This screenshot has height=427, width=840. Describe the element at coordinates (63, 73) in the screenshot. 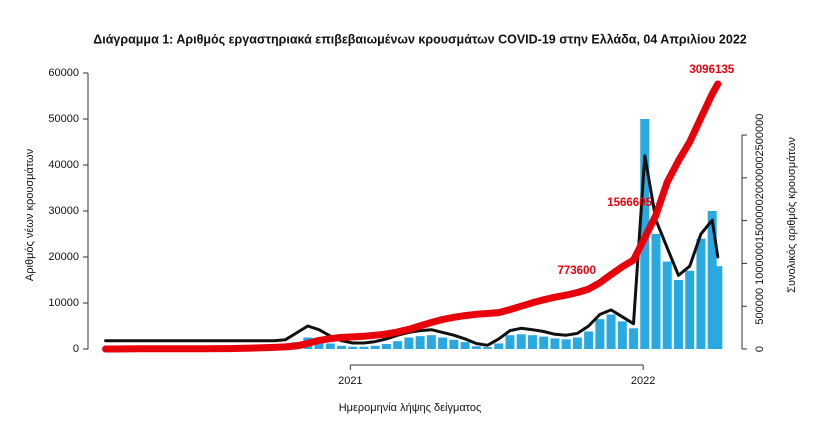

I see `y-tick-label: 60000` at that location.